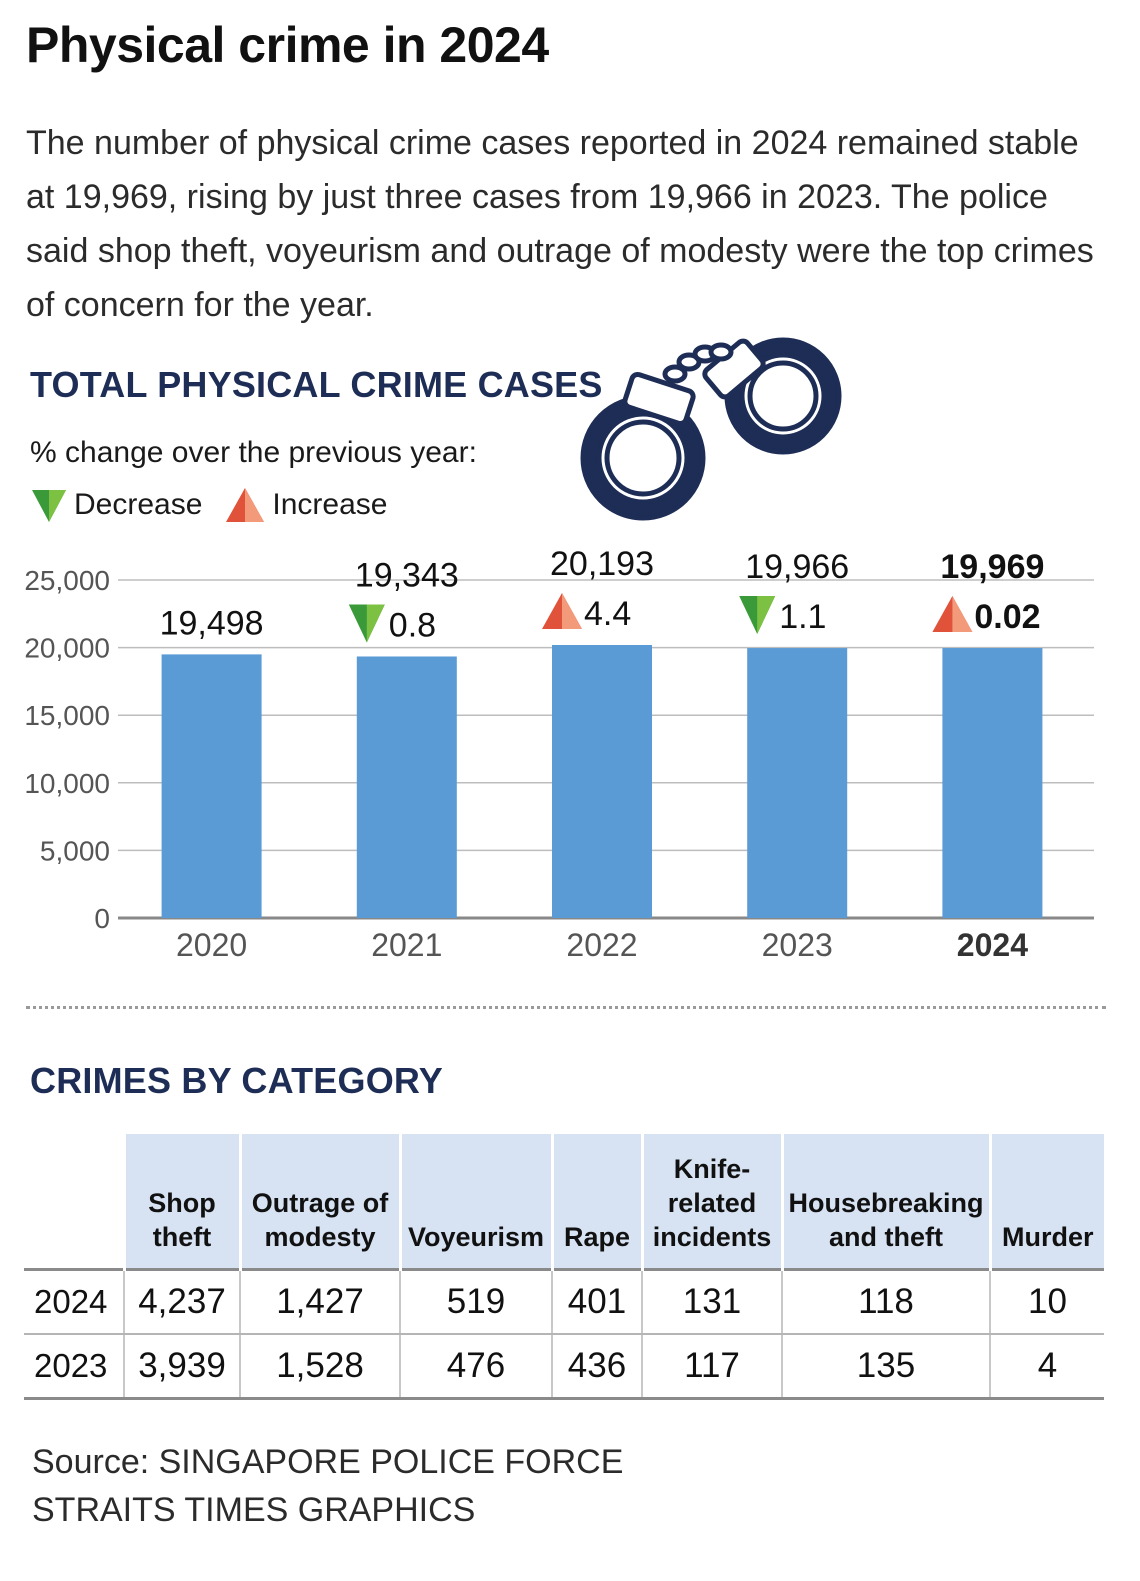 The width and height of the screenshot is (1140, 1581). What do you see at coordinates (566, 1007) in the screenshot?
I see `section-divider` at bounding box center [566, 1007].